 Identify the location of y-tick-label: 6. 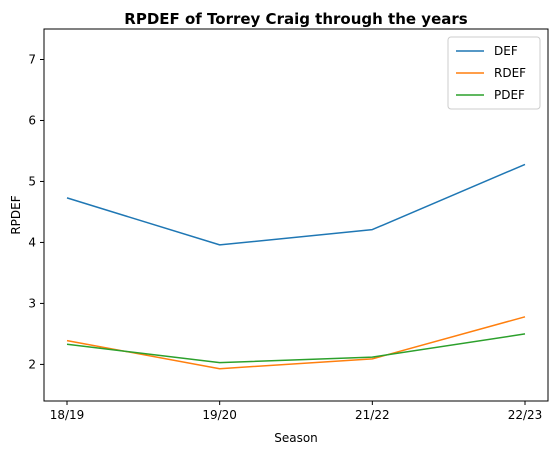
(32, 120).